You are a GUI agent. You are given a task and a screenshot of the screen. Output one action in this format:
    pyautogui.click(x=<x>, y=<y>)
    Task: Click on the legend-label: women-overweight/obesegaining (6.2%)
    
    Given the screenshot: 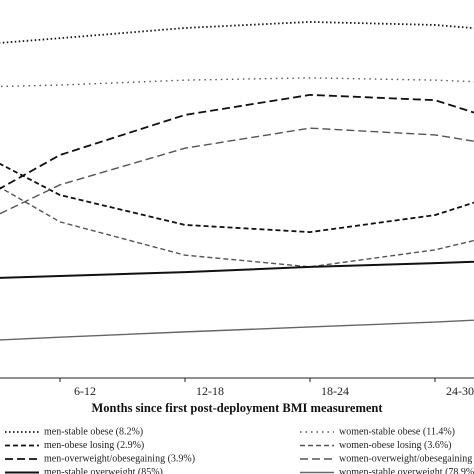 What is the action you would take?
    pyautogui.click(x=406, y=458)
    